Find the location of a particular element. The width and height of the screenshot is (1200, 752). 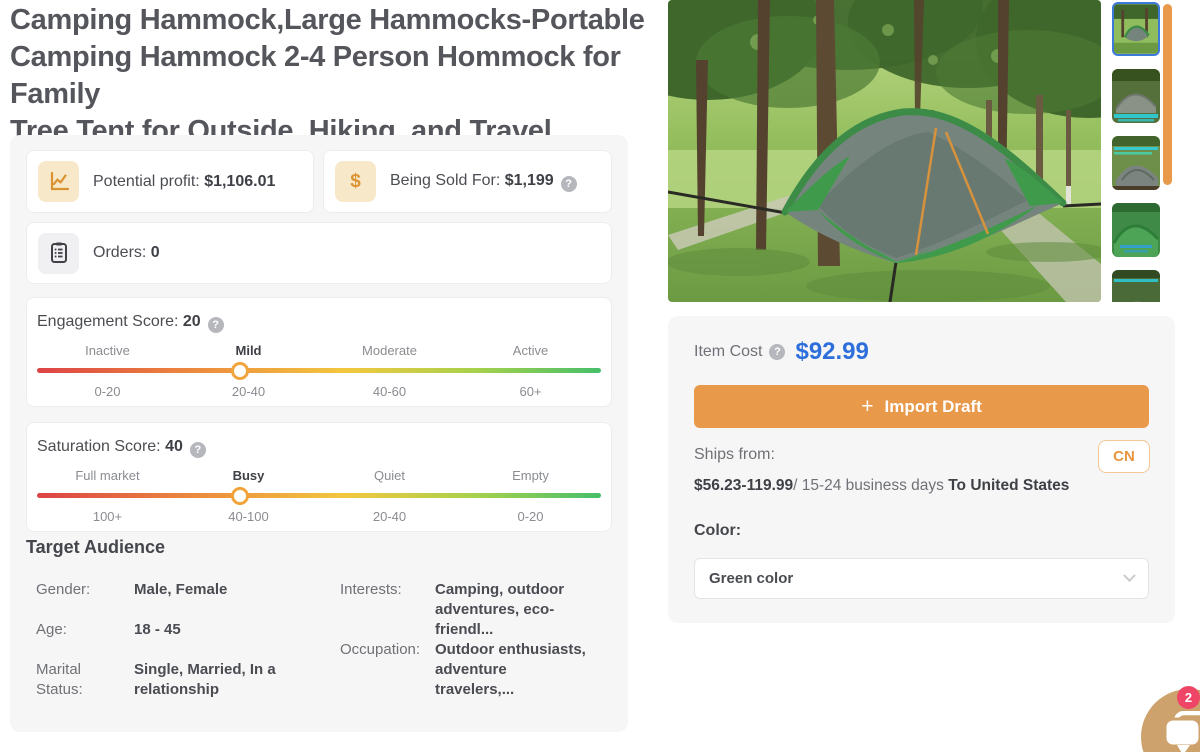

thumbnail-1-selected is located at coordinates (1136, 29).